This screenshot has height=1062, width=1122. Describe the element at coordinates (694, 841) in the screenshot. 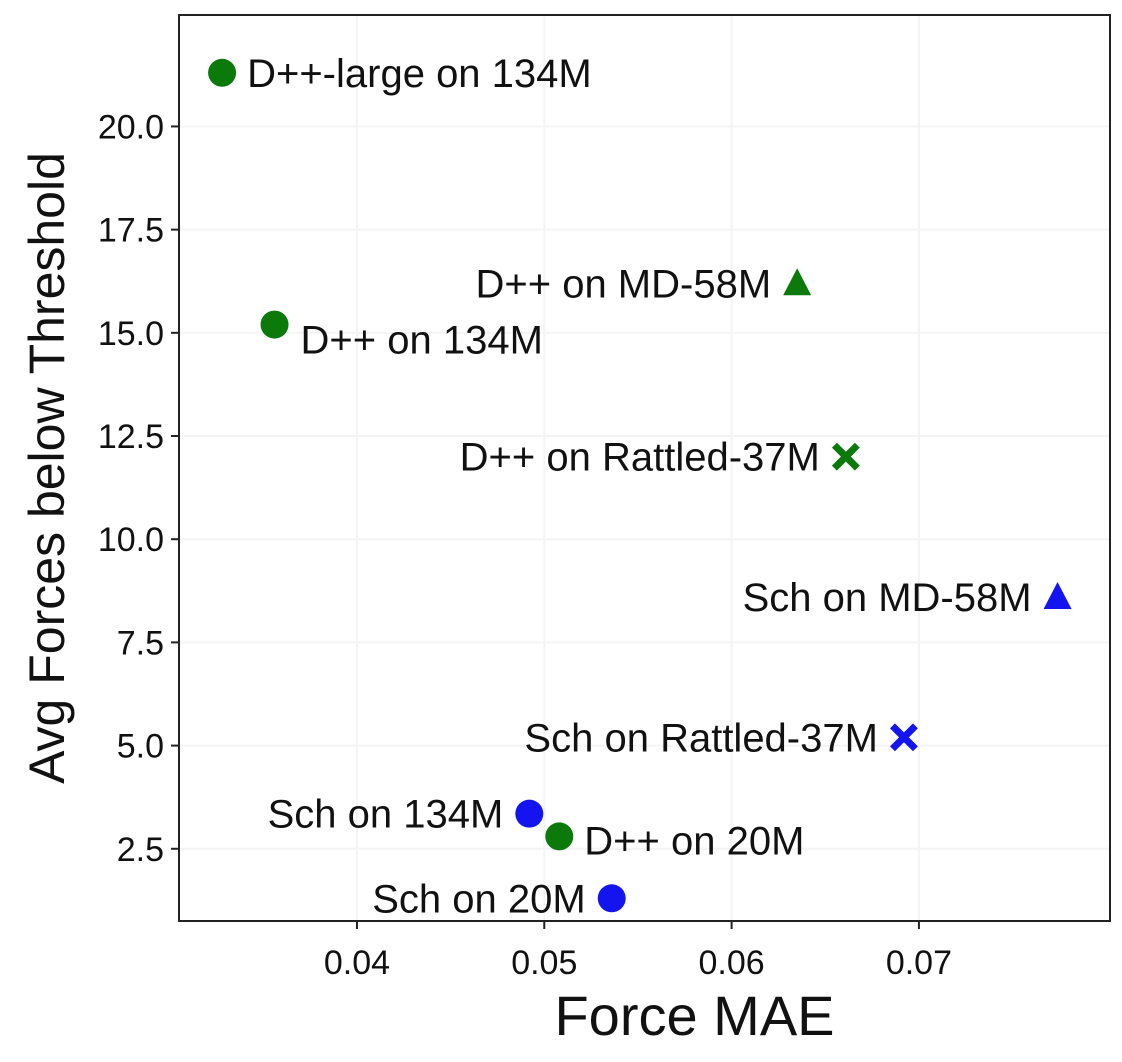

I see `point-label: D++ on 20M` at that location.